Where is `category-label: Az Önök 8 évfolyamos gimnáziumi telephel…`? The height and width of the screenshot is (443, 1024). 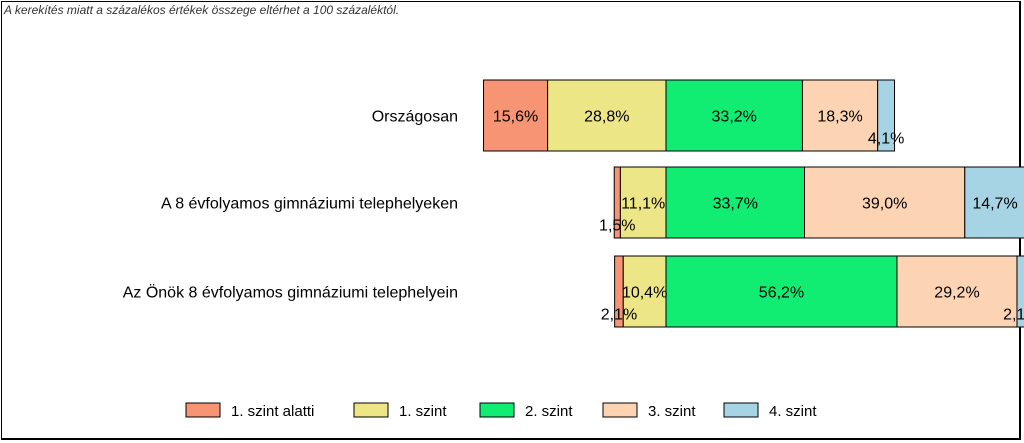 category-label: Az Önök 8 évfolyamos gimnáziumi telephel… is located at coordinates (290, 293).